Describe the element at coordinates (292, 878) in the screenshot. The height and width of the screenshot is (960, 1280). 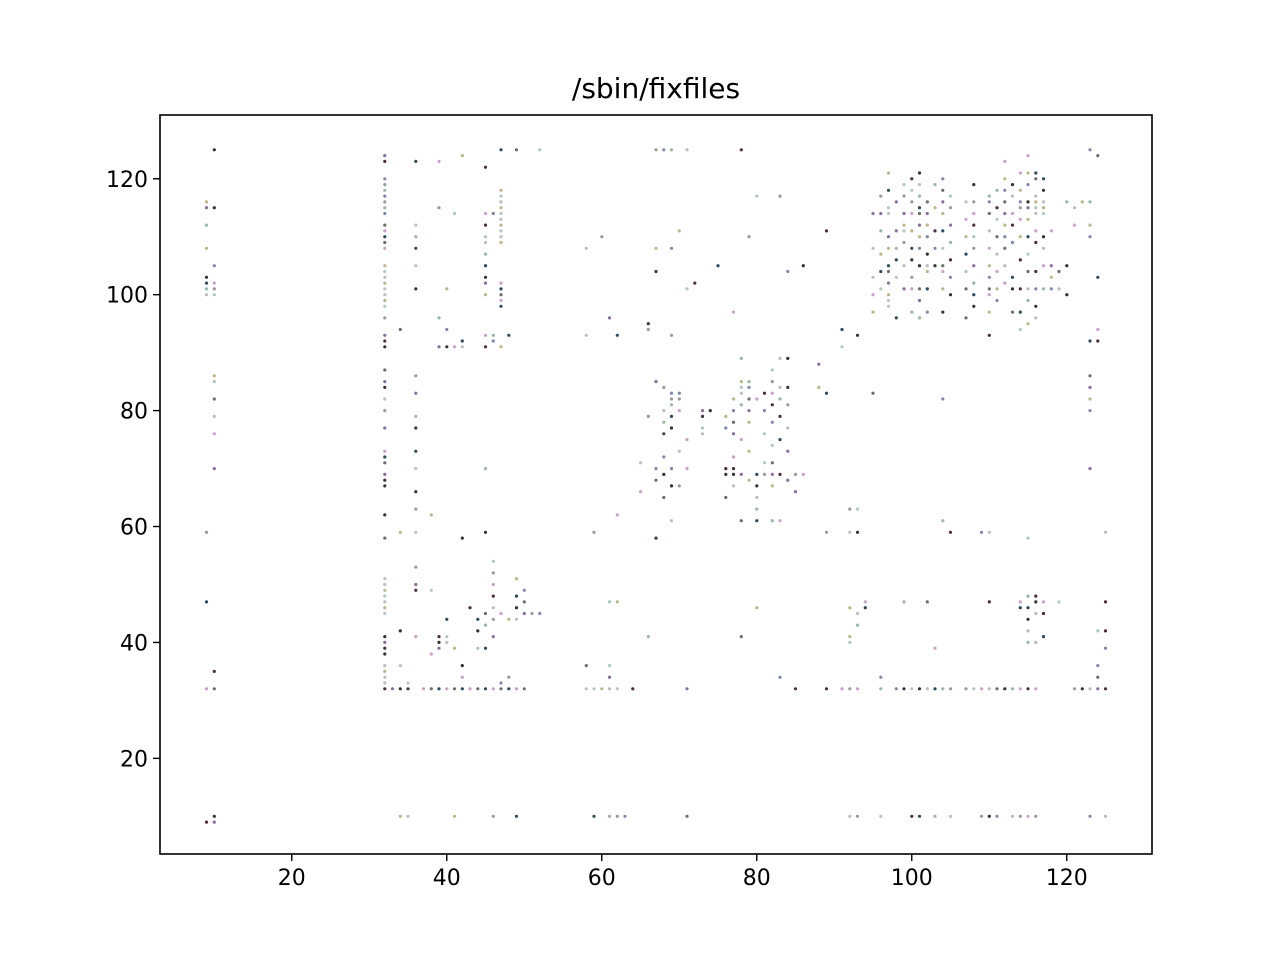
I see `x-tick-label: 20` at that location.